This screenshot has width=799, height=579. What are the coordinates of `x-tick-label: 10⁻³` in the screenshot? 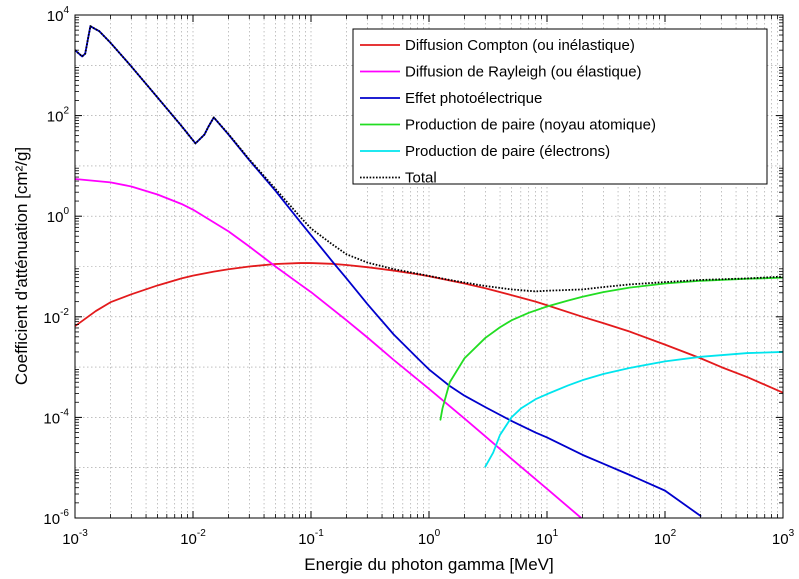 It's located at (75, 538).